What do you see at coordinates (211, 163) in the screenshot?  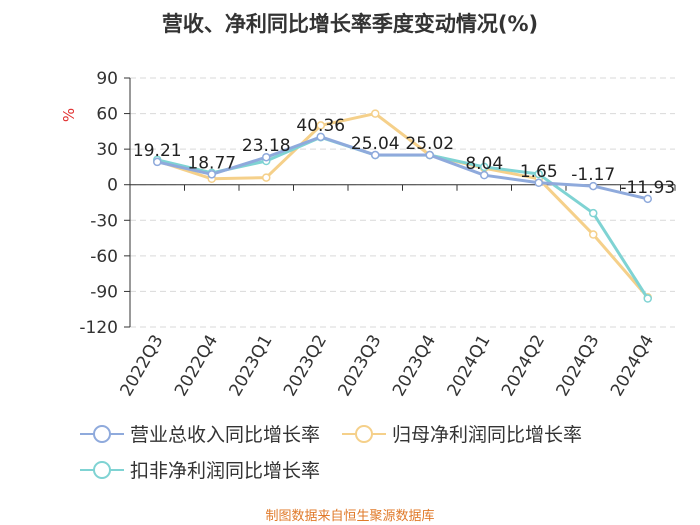 I see `data-label: 18.77` at bounding box center [211, 163].